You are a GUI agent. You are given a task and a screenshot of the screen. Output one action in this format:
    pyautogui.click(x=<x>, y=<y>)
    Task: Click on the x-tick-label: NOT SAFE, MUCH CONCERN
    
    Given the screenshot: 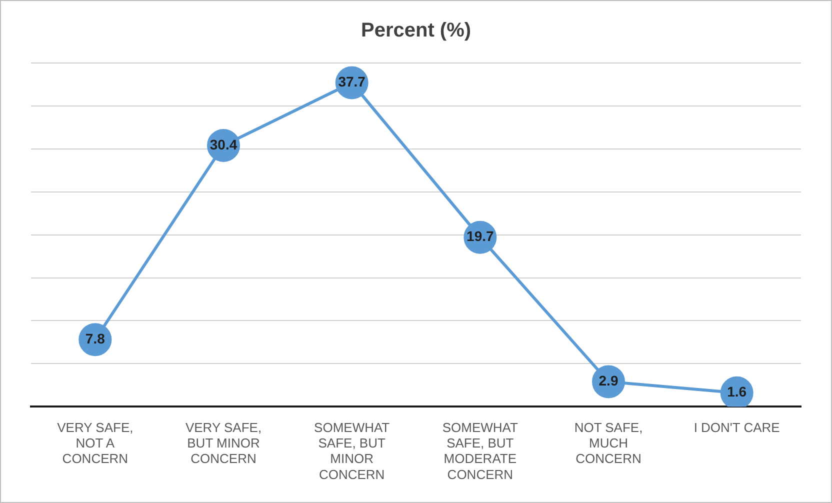 What is the action you would take?
    pyautogui.click(x=608, y=443)
    